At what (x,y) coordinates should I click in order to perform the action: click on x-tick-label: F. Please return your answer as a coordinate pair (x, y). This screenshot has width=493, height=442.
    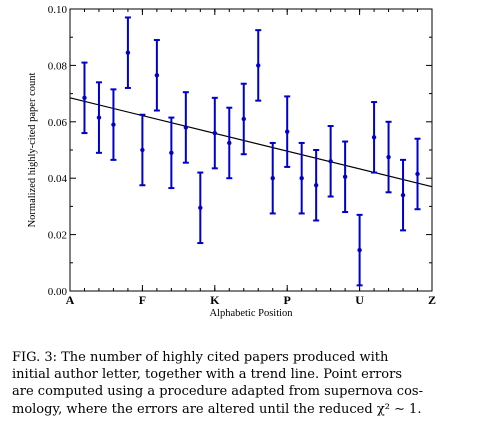
    Looking at the image, I should click on (142, 300).